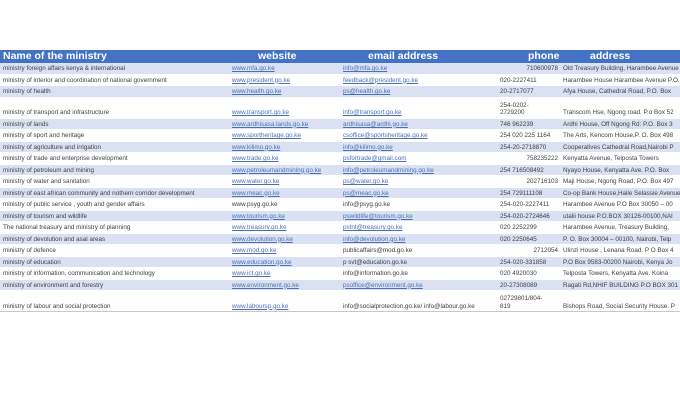 The height and width of the screenshot is (413, 680). Describe the element at coordinates (378, 250) in the screenshot. I see `email-link: publicaffairs@mod.go.ke` at that location.